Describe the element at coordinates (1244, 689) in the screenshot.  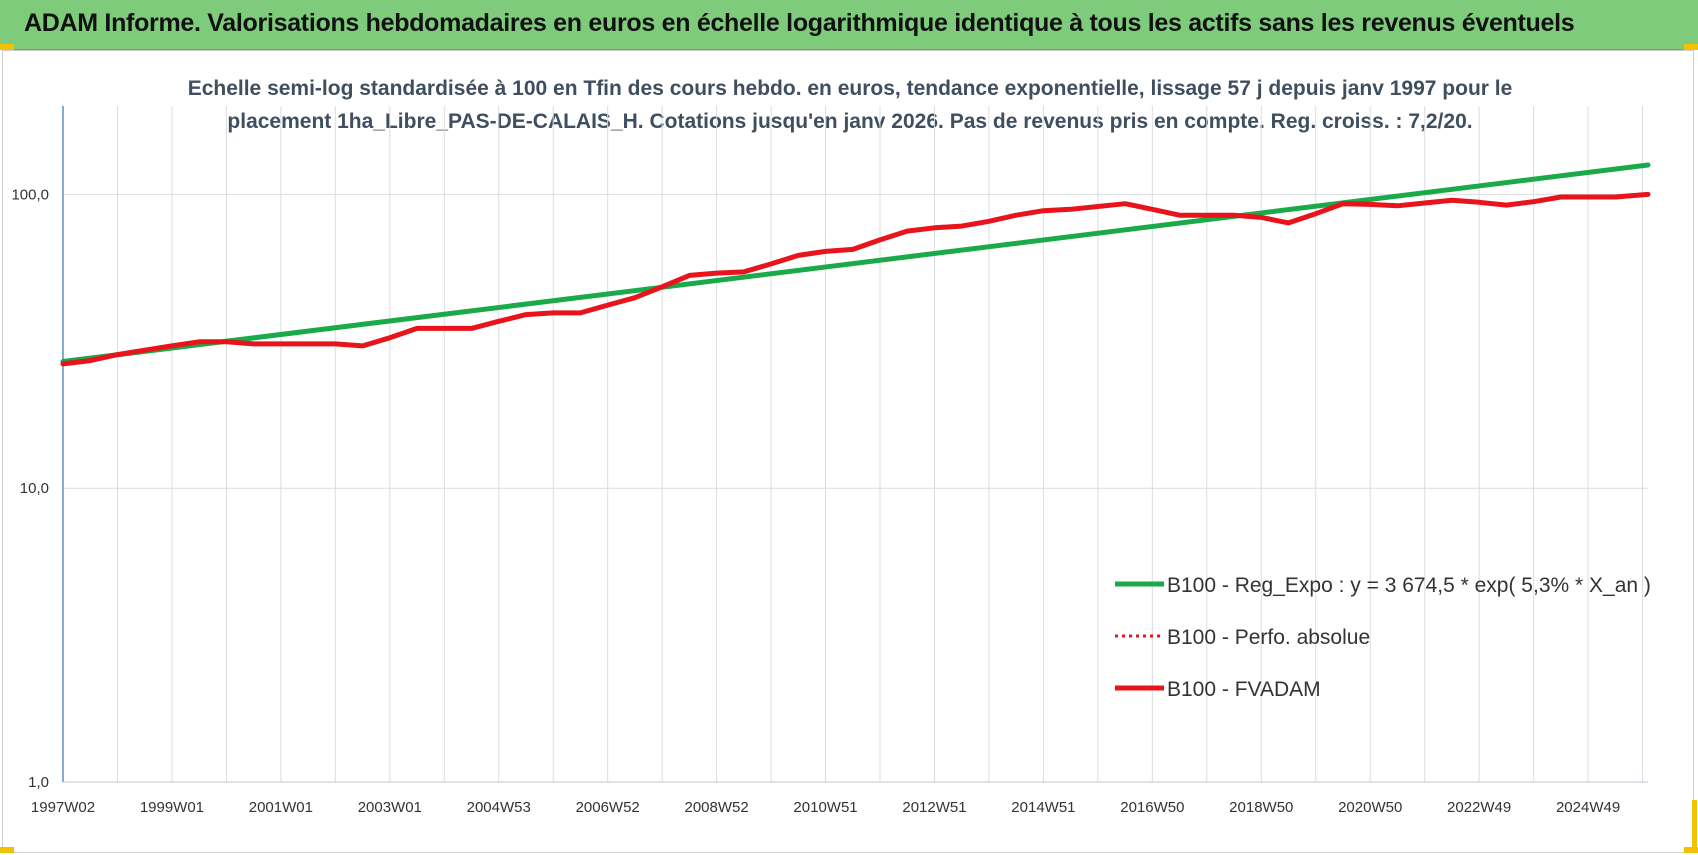
I see `legend-label: B100 - FVADAM` at that location.